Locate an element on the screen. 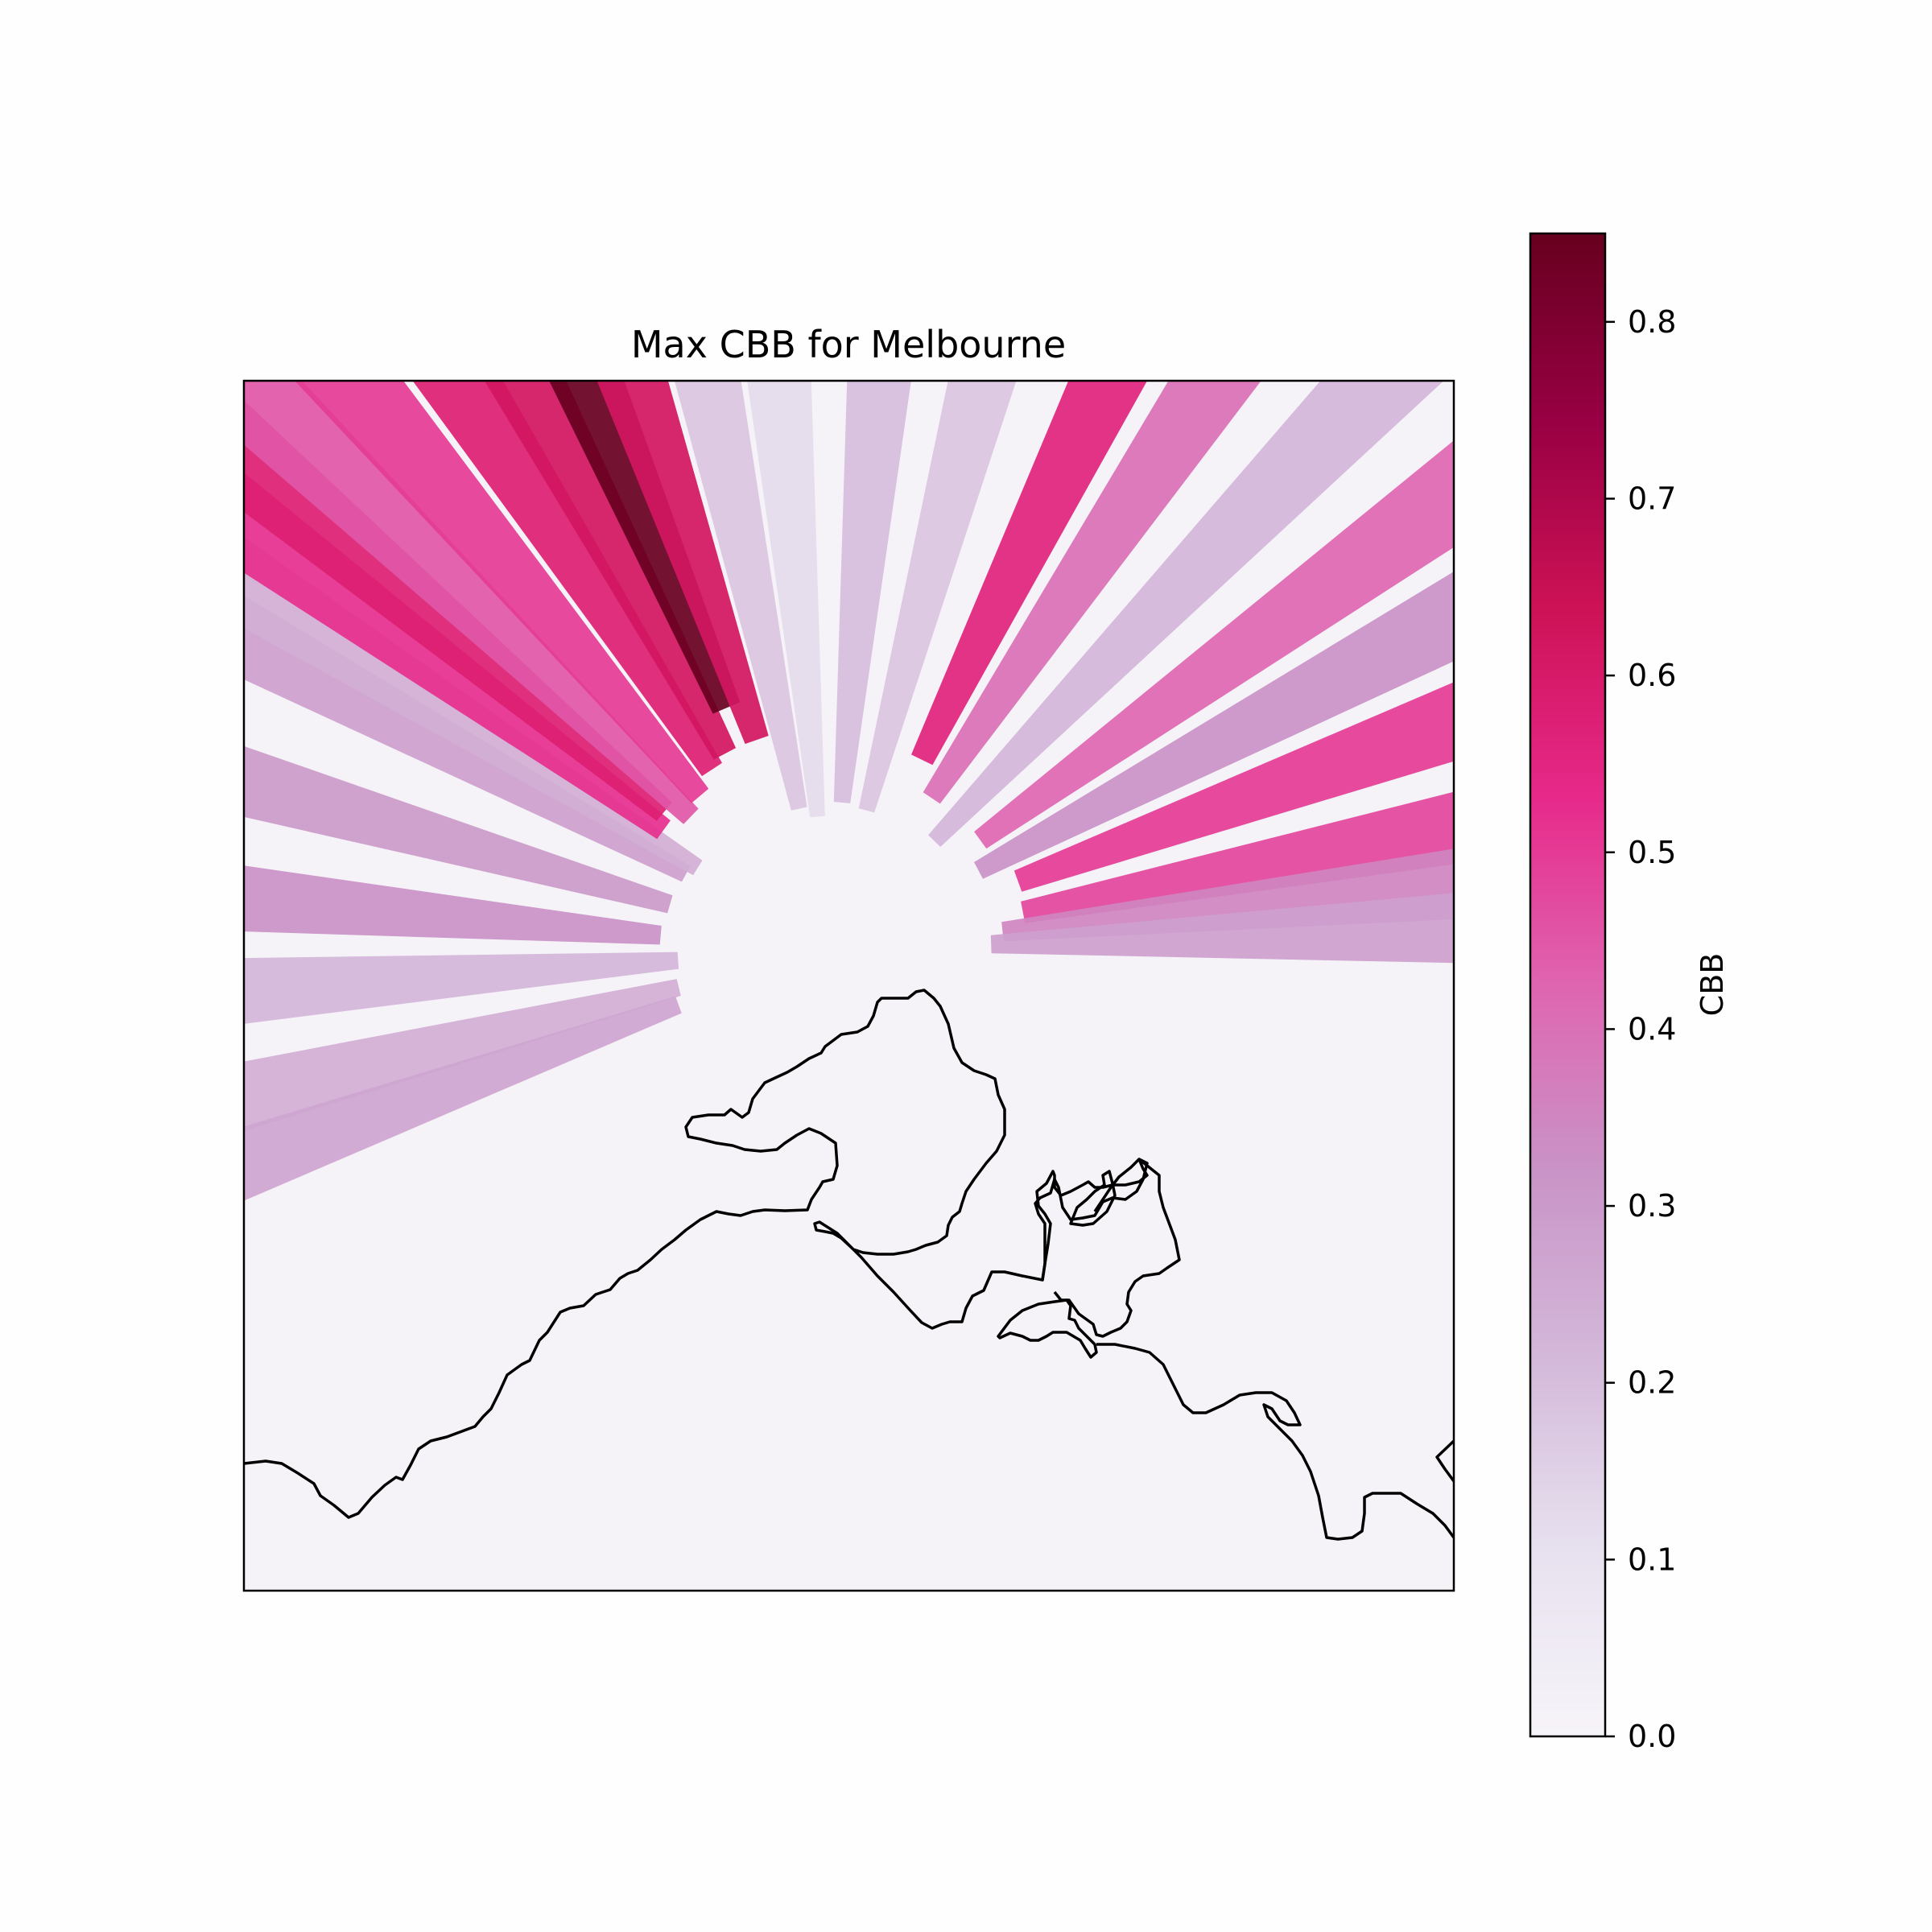 The image size is (1932, 1932). colorbar-gradient is located at coordinates (1567, 984).